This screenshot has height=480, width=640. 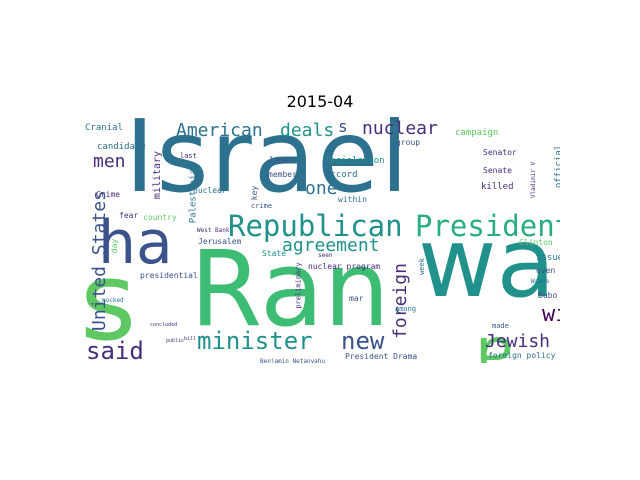 What do you see at coordinates (406, 309) in the screenshot?
I see `word-among: among` at bounding box center [406, 309].